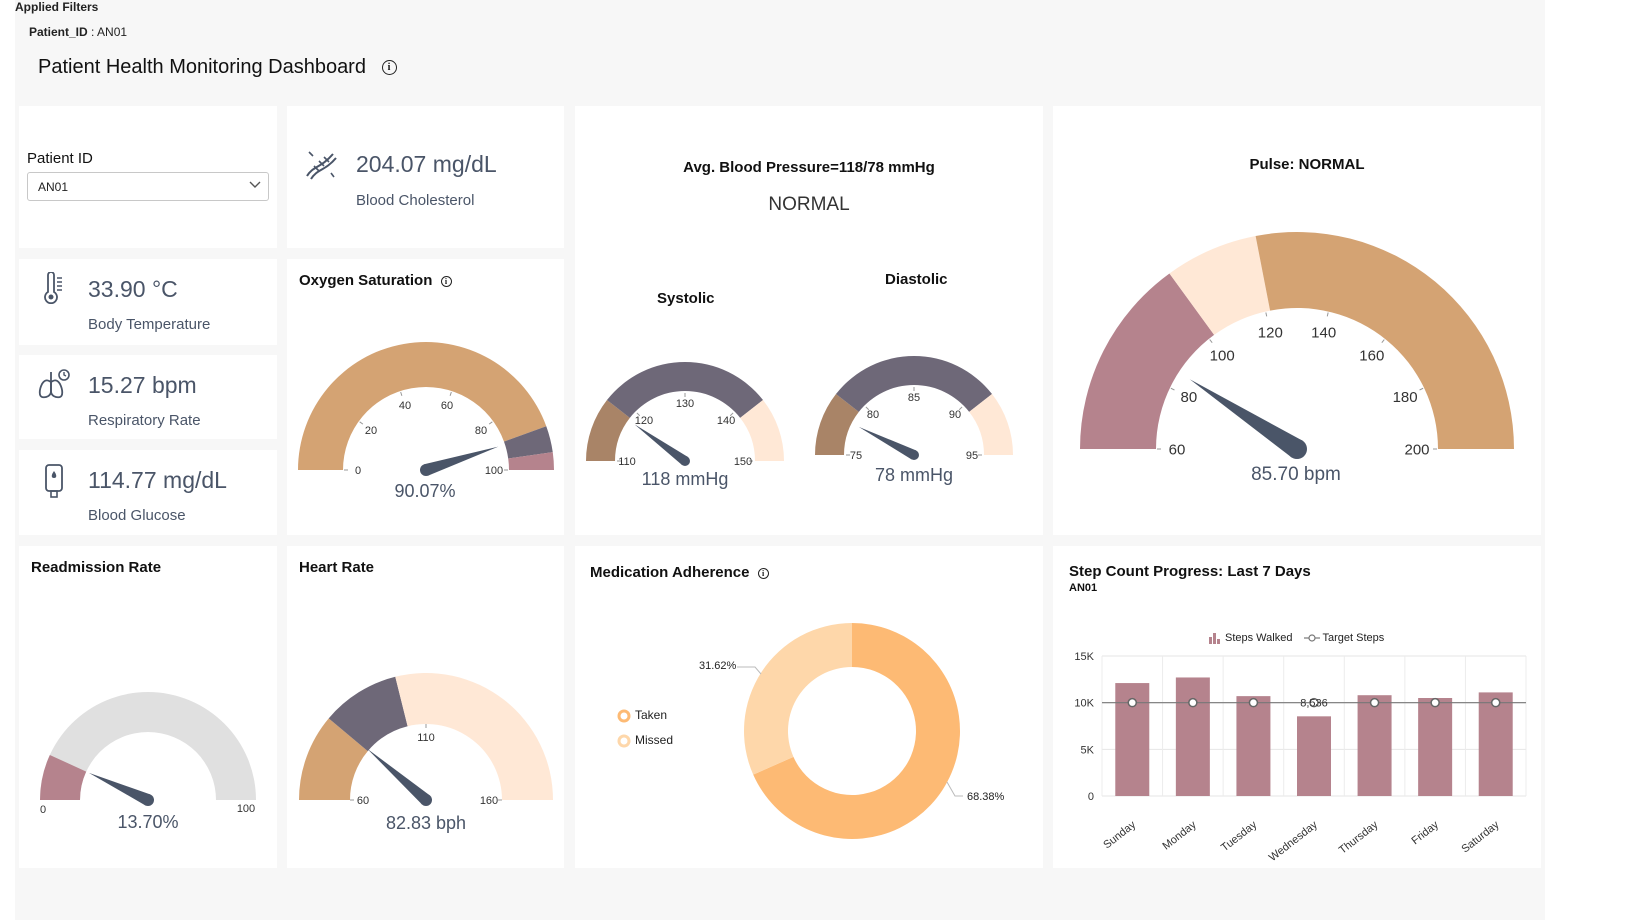  I want to click on x-tick-label: Friday, so click(1426, 833).